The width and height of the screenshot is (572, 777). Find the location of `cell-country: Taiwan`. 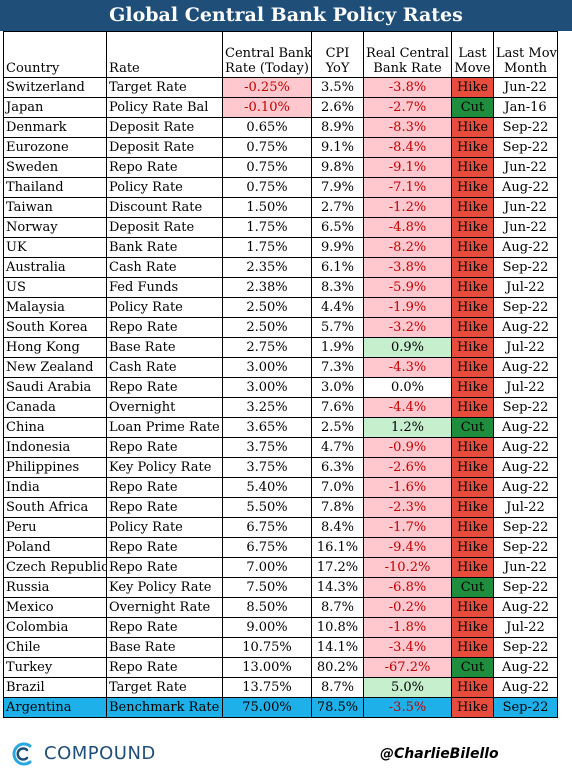

cell-country: Taiwan is located at coordinates (55, 207).